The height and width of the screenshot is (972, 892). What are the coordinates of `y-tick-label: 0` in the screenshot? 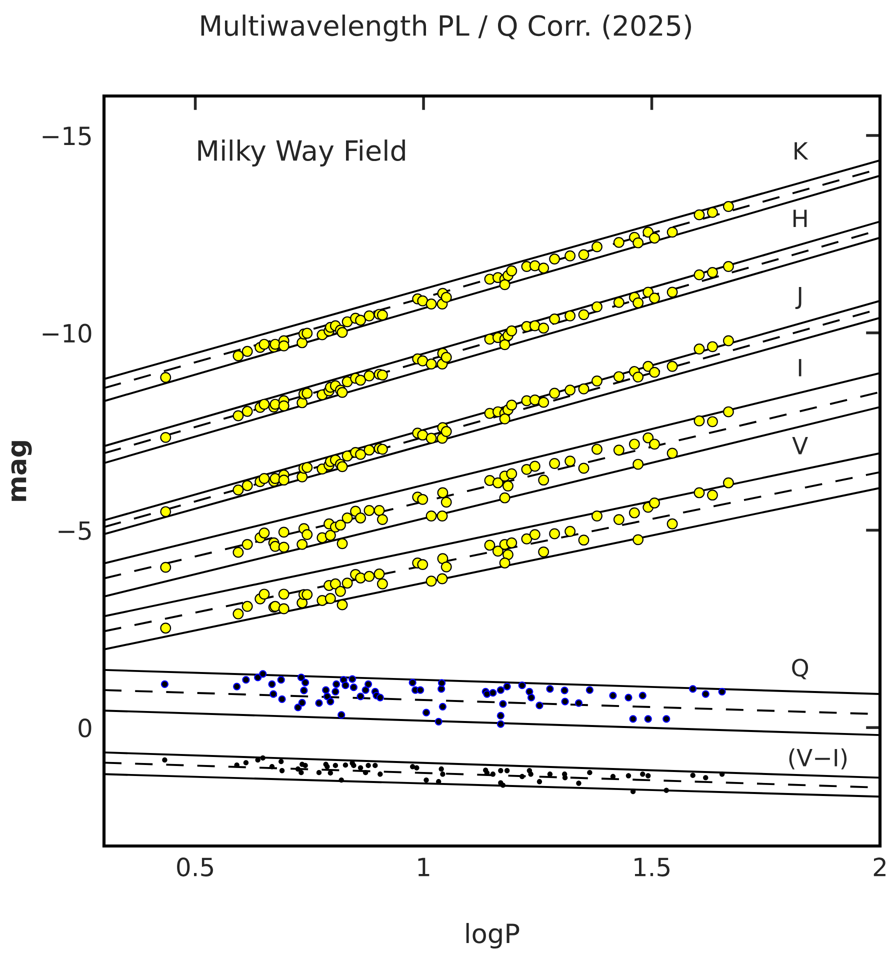 It's located at (85, 728).